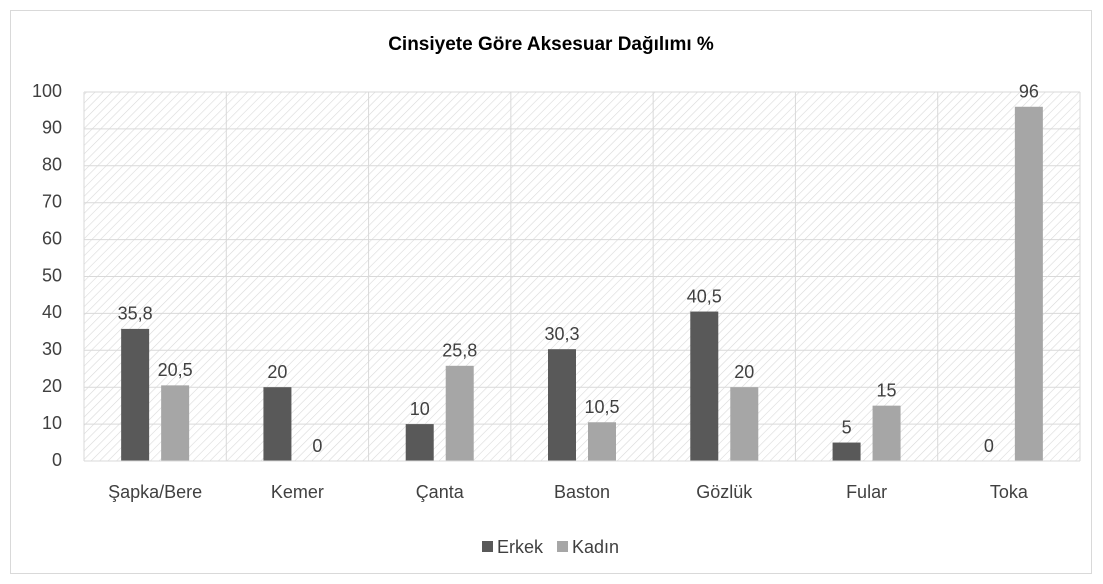  I want to click on value-label: 15, so click(887, 390).